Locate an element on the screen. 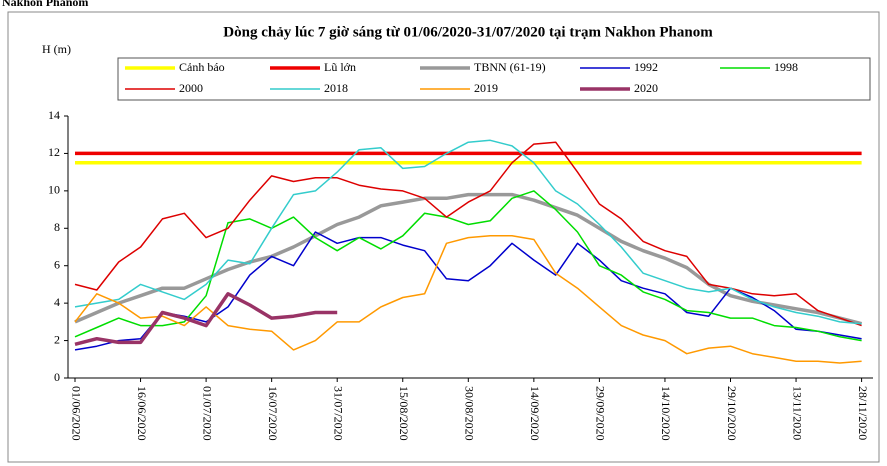 This screenshot has height=466, width=887. legend-label: Cảnh báo is located at coordinates (202, 67).